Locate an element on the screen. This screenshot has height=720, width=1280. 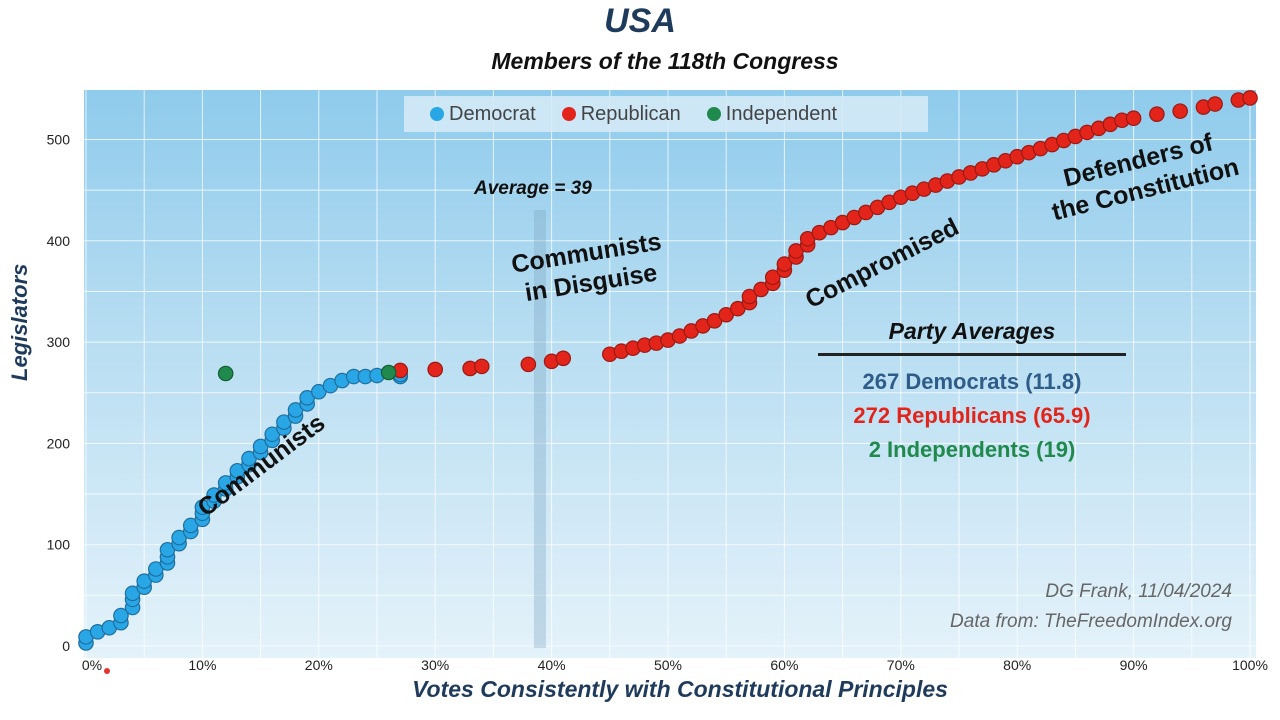
chart-subtitle: Members of the 118th Congress is located at coordinates (665, 61).